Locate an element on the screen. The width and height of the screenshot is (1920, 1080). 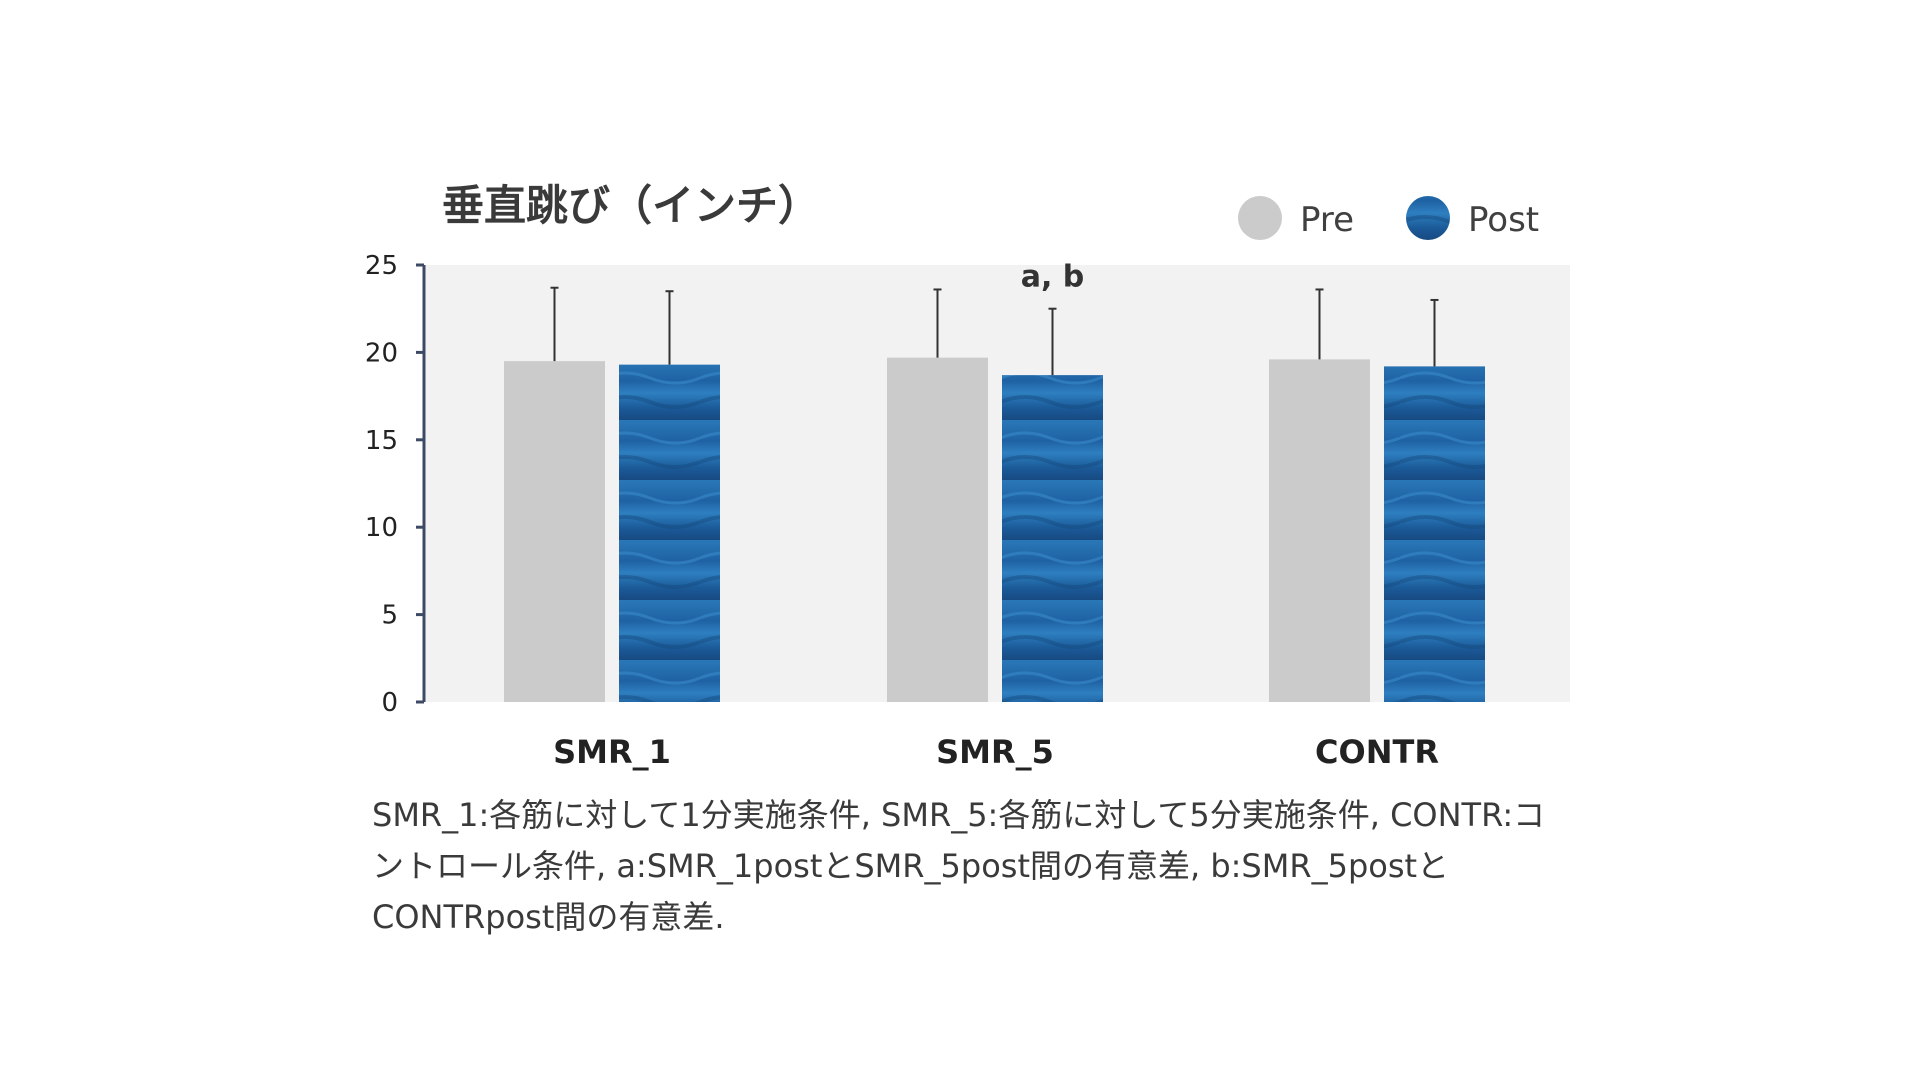
y-axis: 0 5 10 15 20 25 is located at coordinates (395, 484).